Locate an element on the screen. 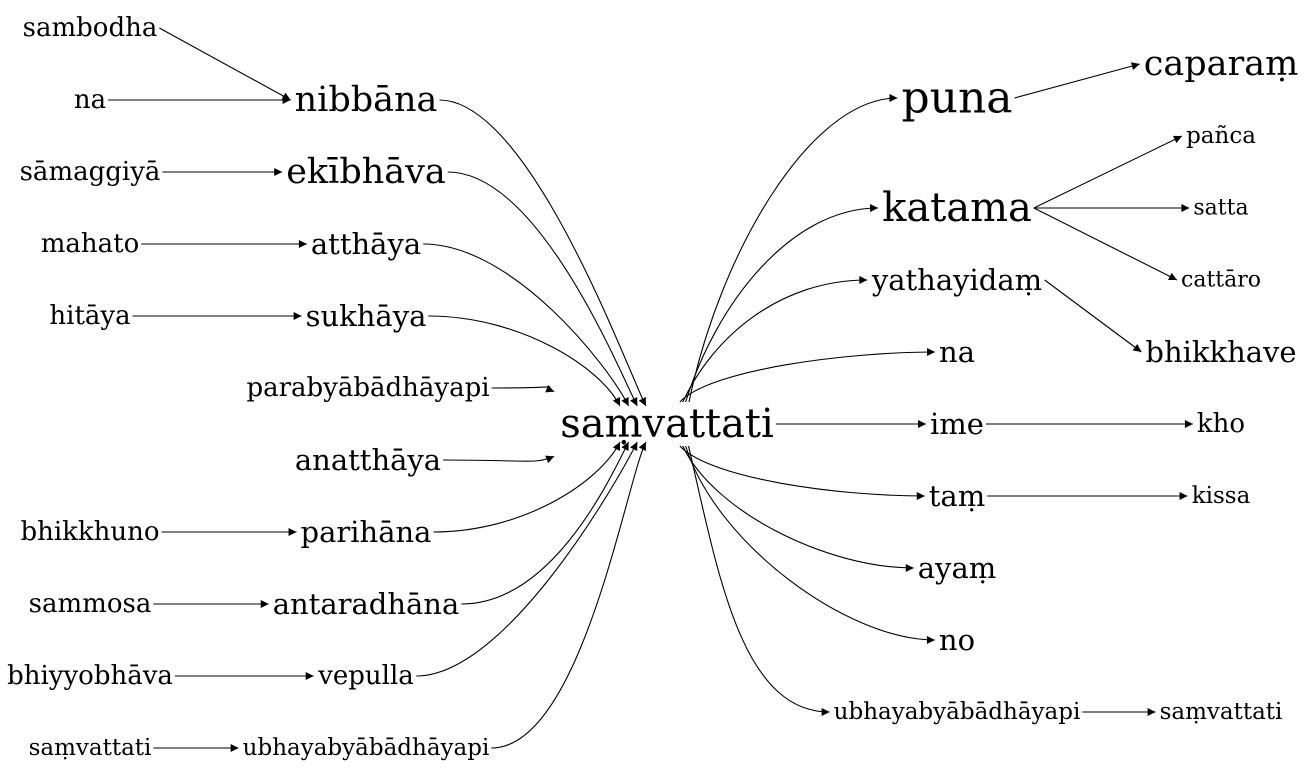  node-cattaro-cattaro: cattāro is located at coordinates (1221, 280).